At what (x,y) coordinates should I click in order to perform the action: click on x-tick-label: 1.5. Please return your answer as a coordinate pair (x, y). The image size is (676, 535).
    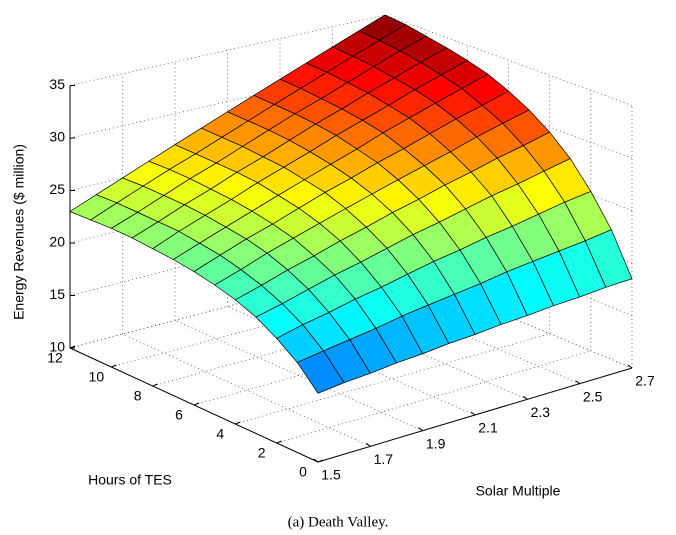
    Looking at the image, I should click on (331, 475).